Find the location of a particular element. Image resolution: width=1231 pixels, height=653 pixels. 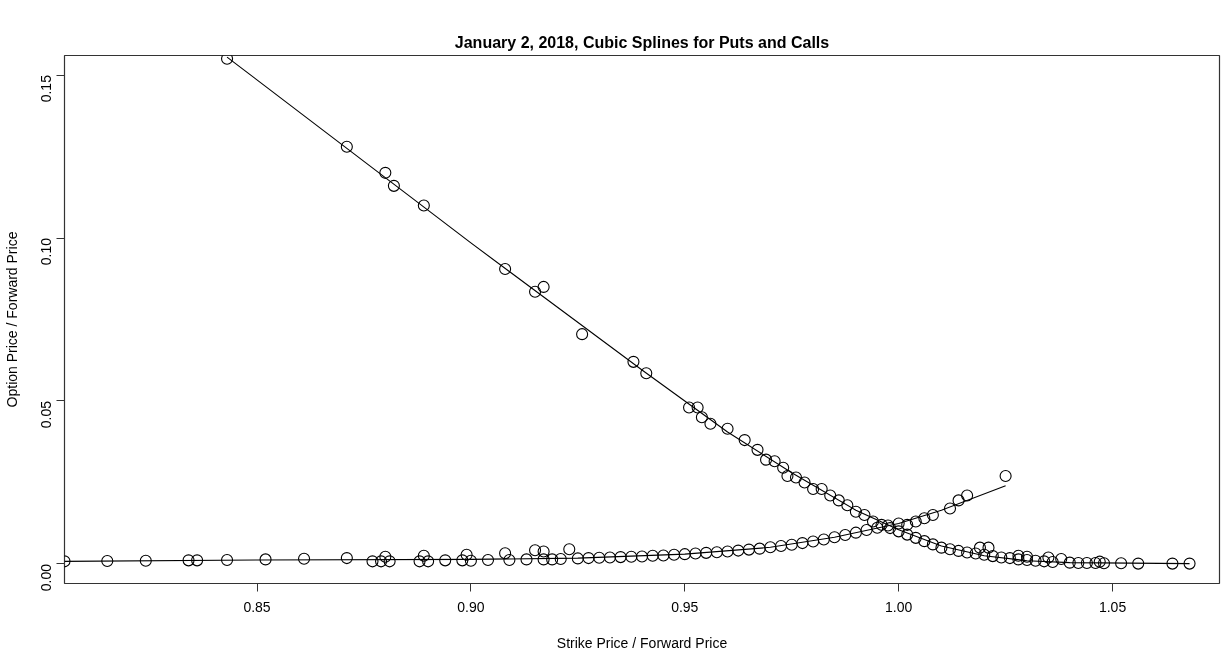

chart-title: January 2, 2018, Cubic Splines for Puts and Calls is located at coordinates (642, 42).